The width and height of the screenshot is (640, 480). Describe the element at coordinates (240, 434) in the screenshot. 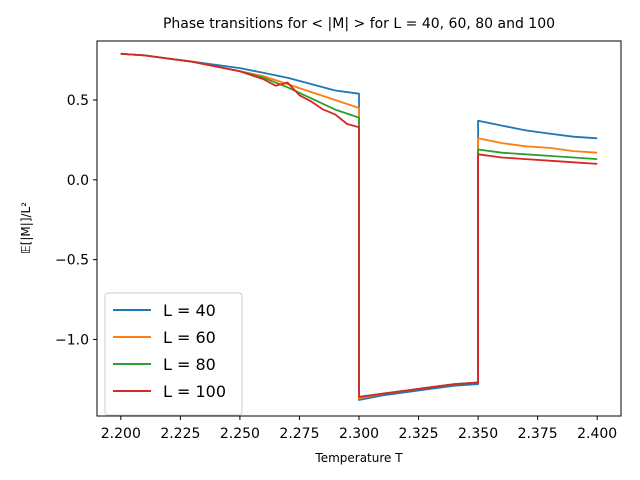

I see `x-tick-label: 2.250` at that location.